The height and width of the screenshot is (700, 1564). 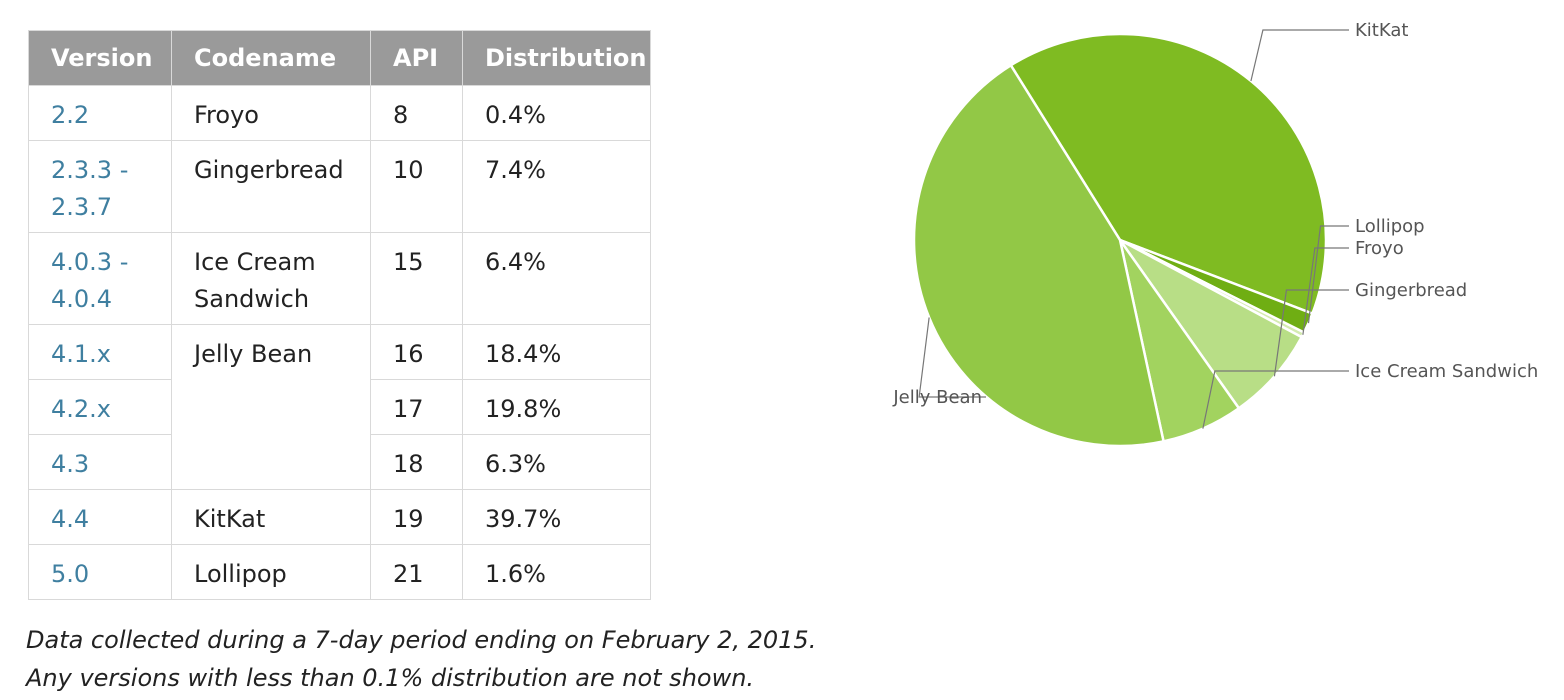 I want to click on header-distribution: Distribution, so click(x=556, y=58).